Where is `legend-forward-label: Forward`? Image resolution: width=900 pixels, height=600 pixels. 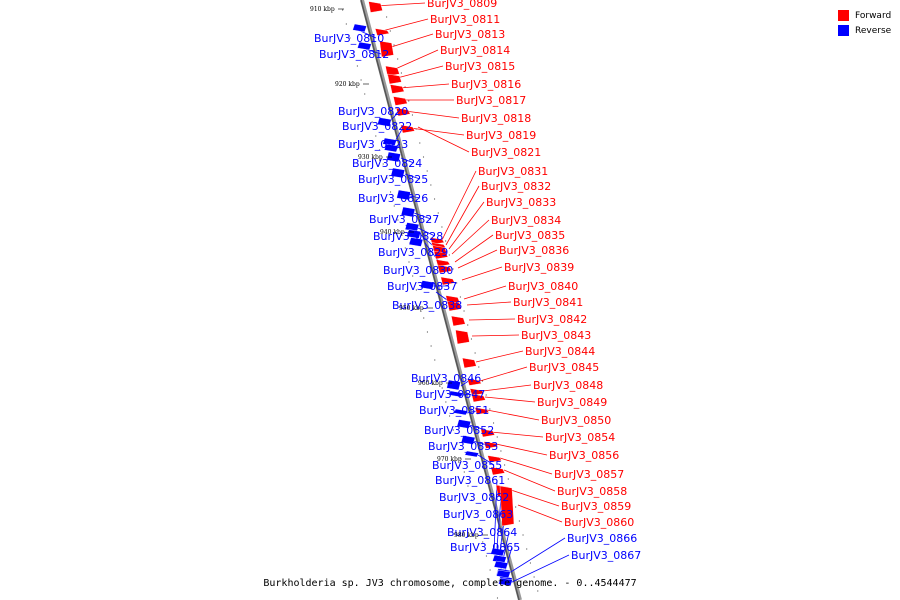 legend-forward-label: Forward is located at coordinates (873, 15).